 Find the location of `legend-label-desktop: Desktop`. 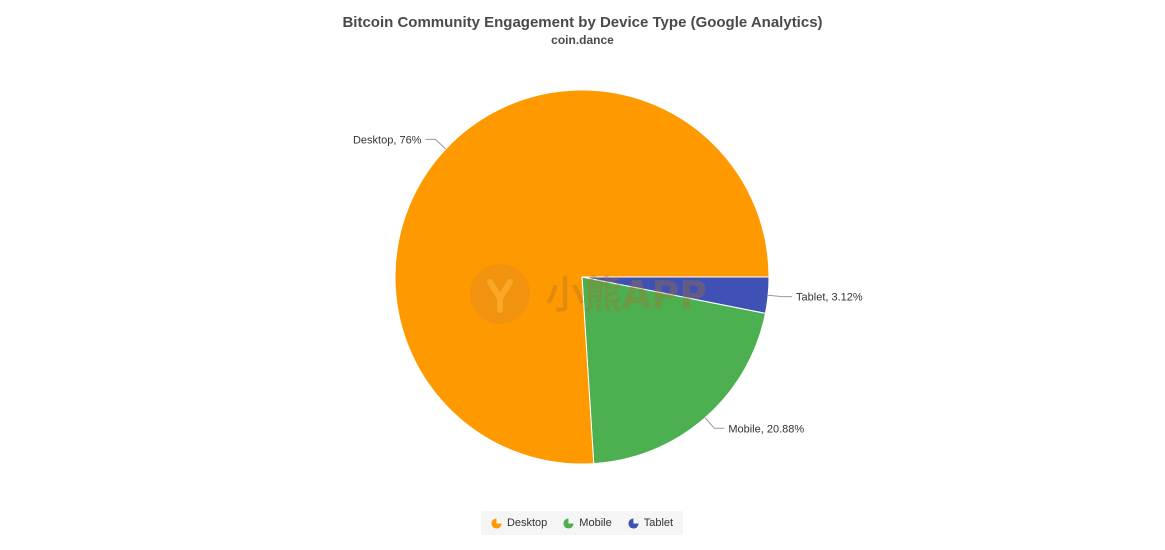

legend-label-desktop: Desktop is located at coordinates (527, 523).